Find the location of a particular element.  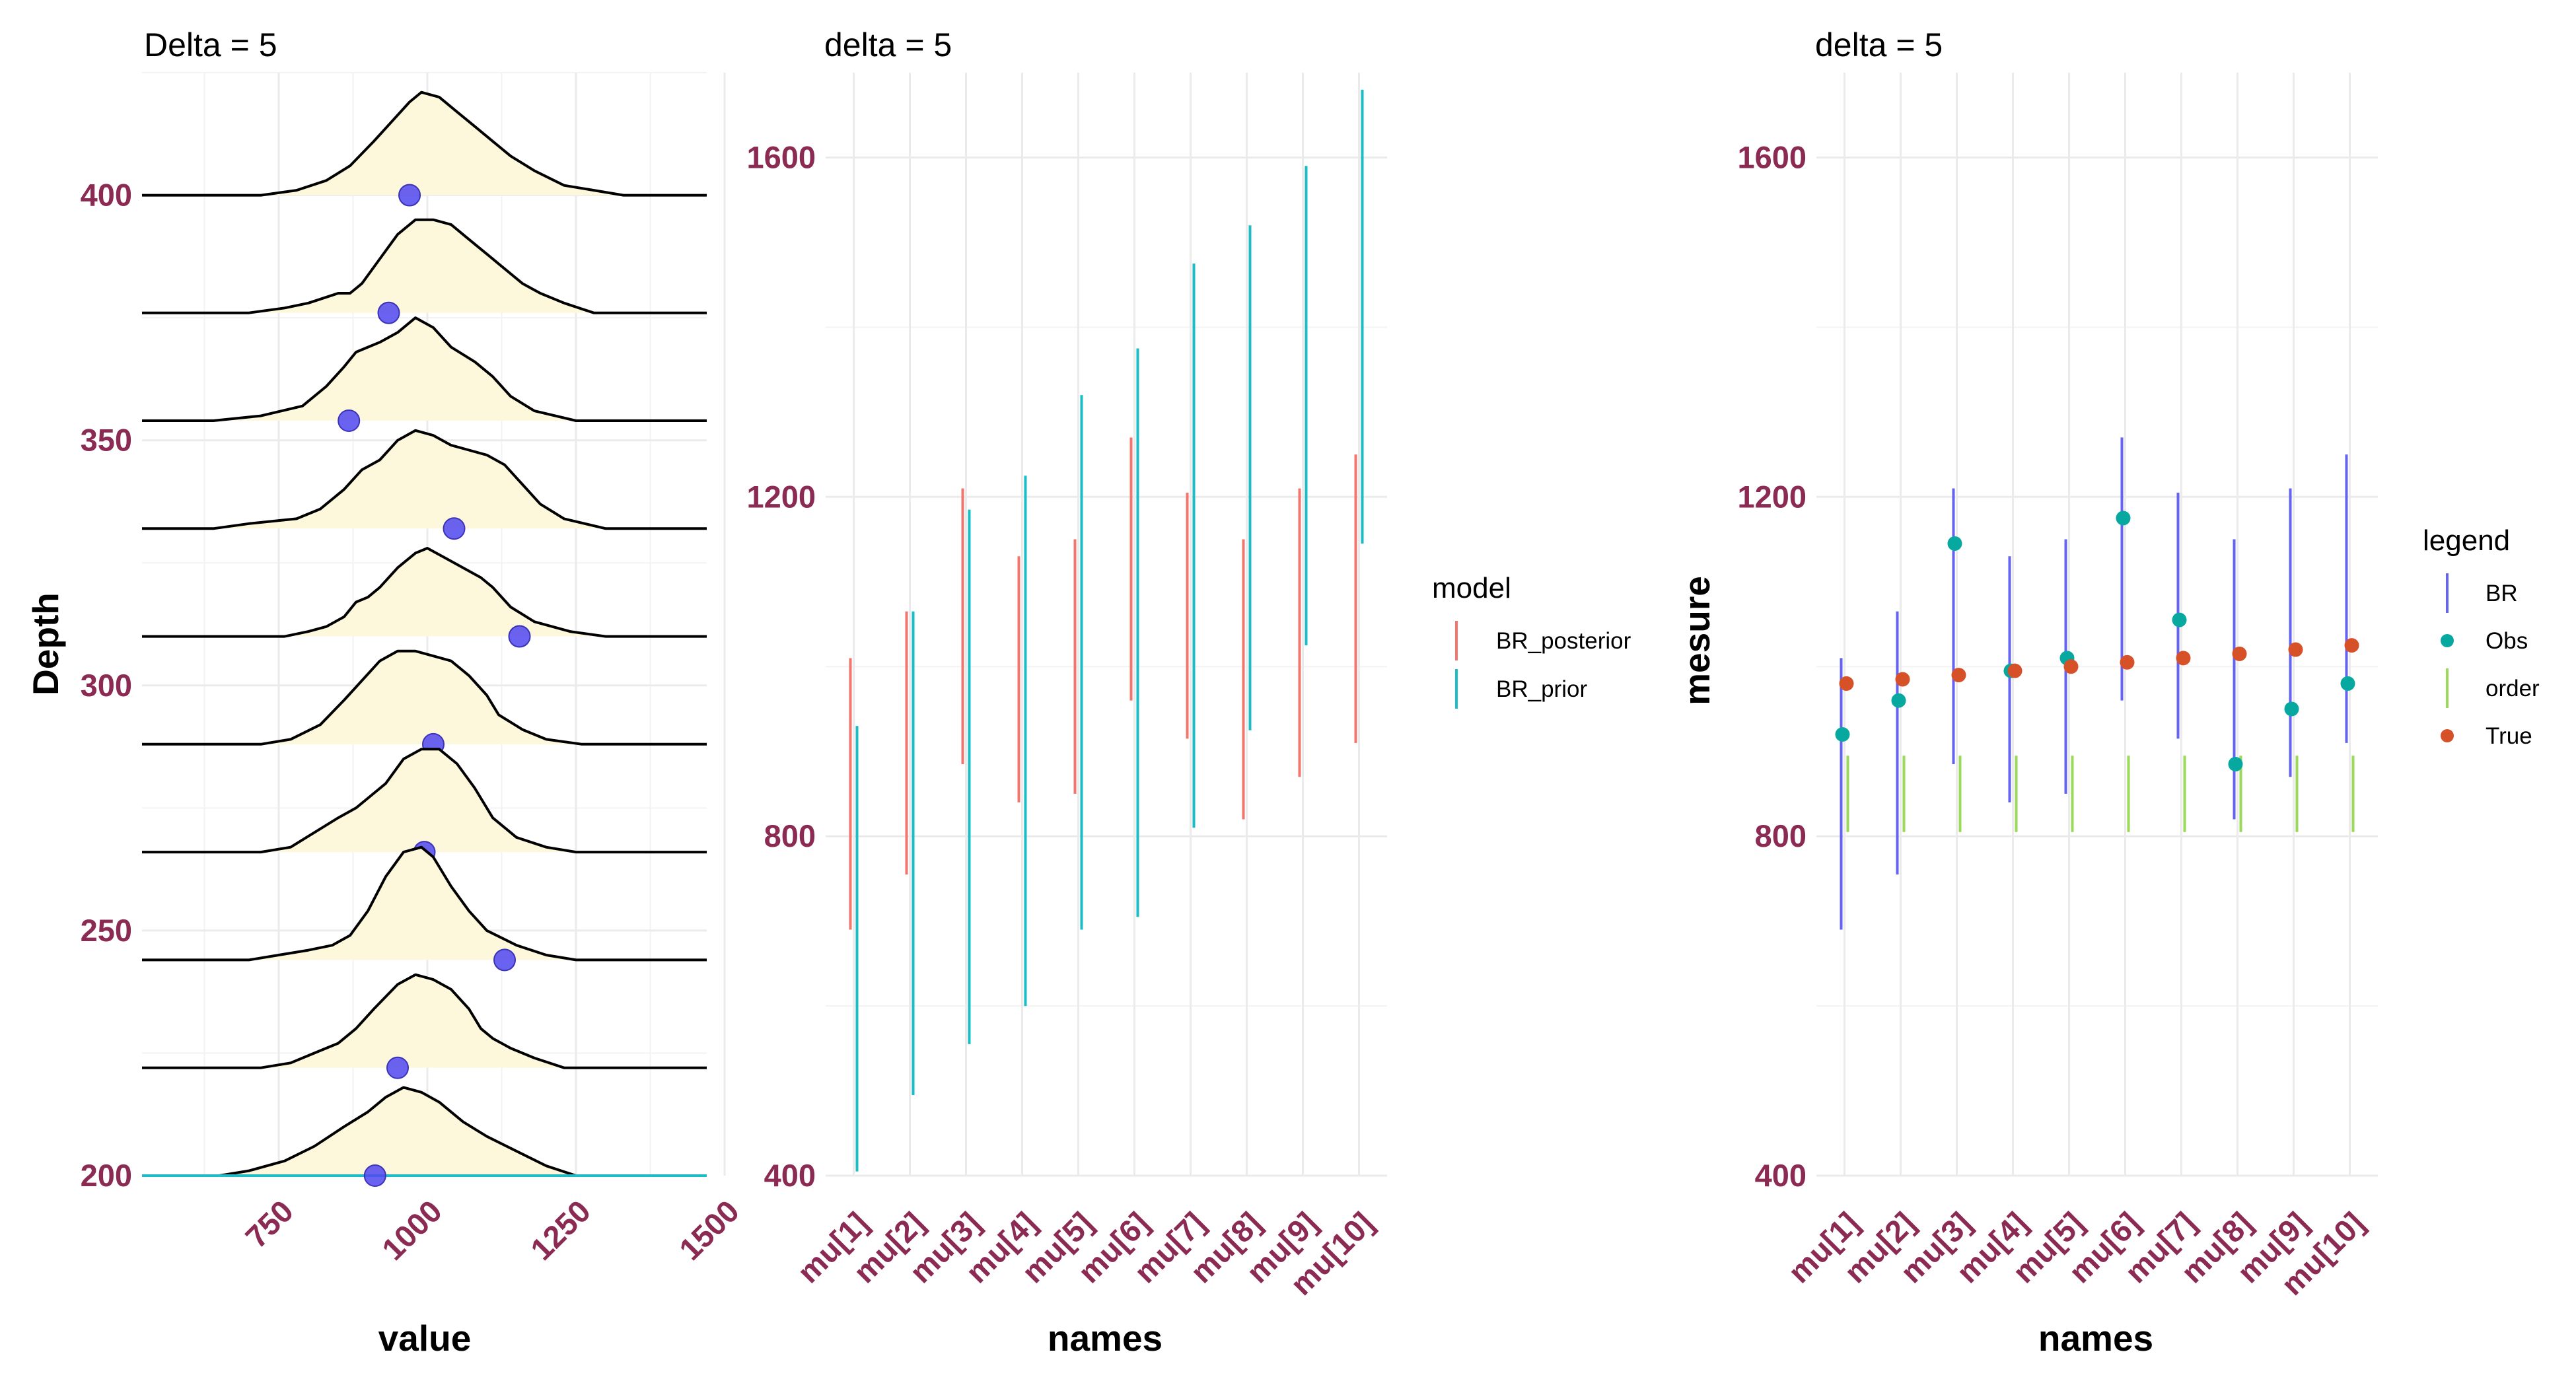

ridgeline-y-ticks: 200 250 300 350 400 is located at coordinates (106, 685).